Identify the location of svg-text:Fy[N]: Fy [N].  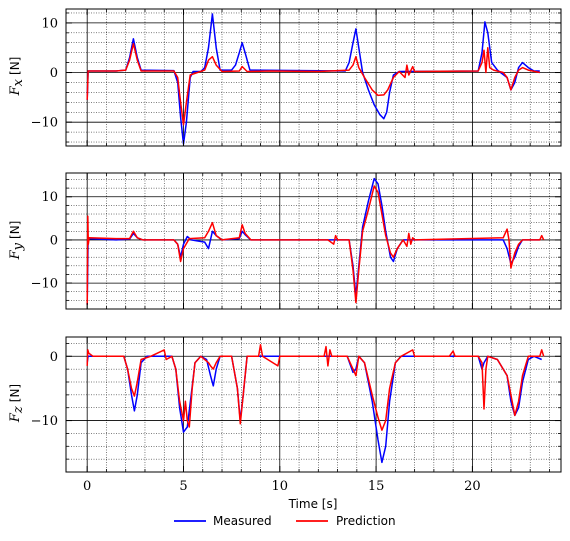
(17, 241).